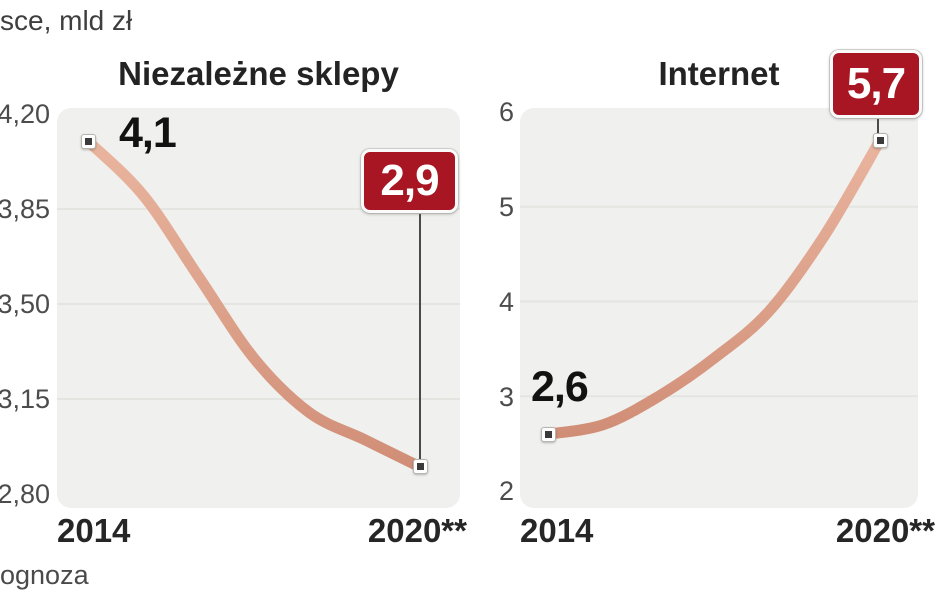 The image size is (948, 593). Describe the element at coordinates (25, 494) in the screenshot. I see `y-axis-tick-label: 2,80` at that location.